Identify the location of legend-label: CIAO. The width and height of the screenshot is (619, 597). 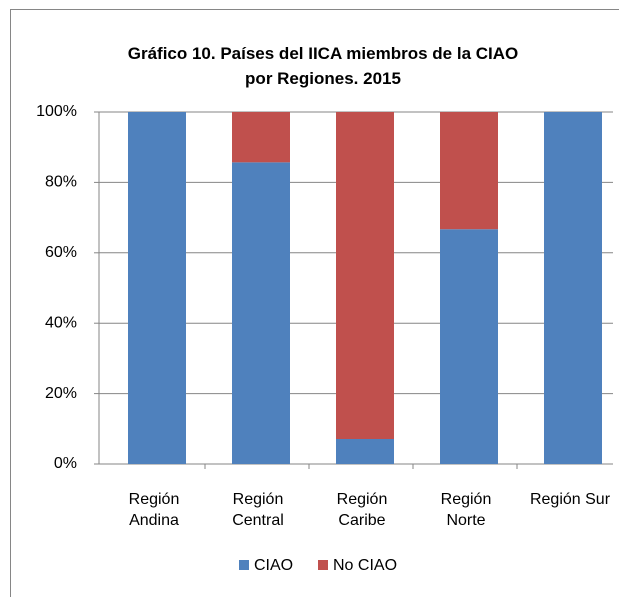
(273, 565).